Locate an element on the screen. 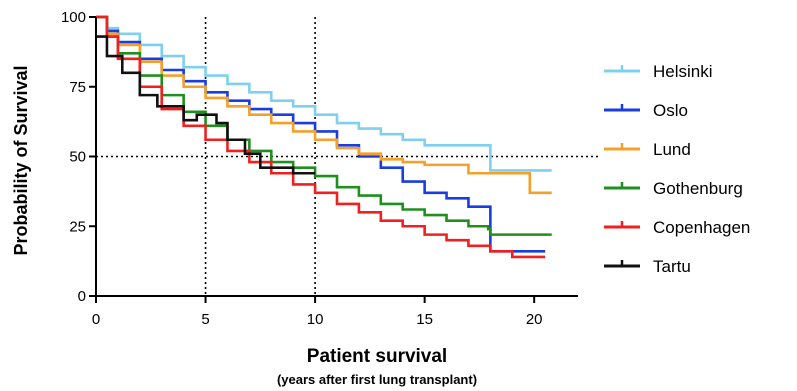 The width and height of the screenshot is (797, 391). legend-label-tartu: Tartu is located at coordinates (672, 266).